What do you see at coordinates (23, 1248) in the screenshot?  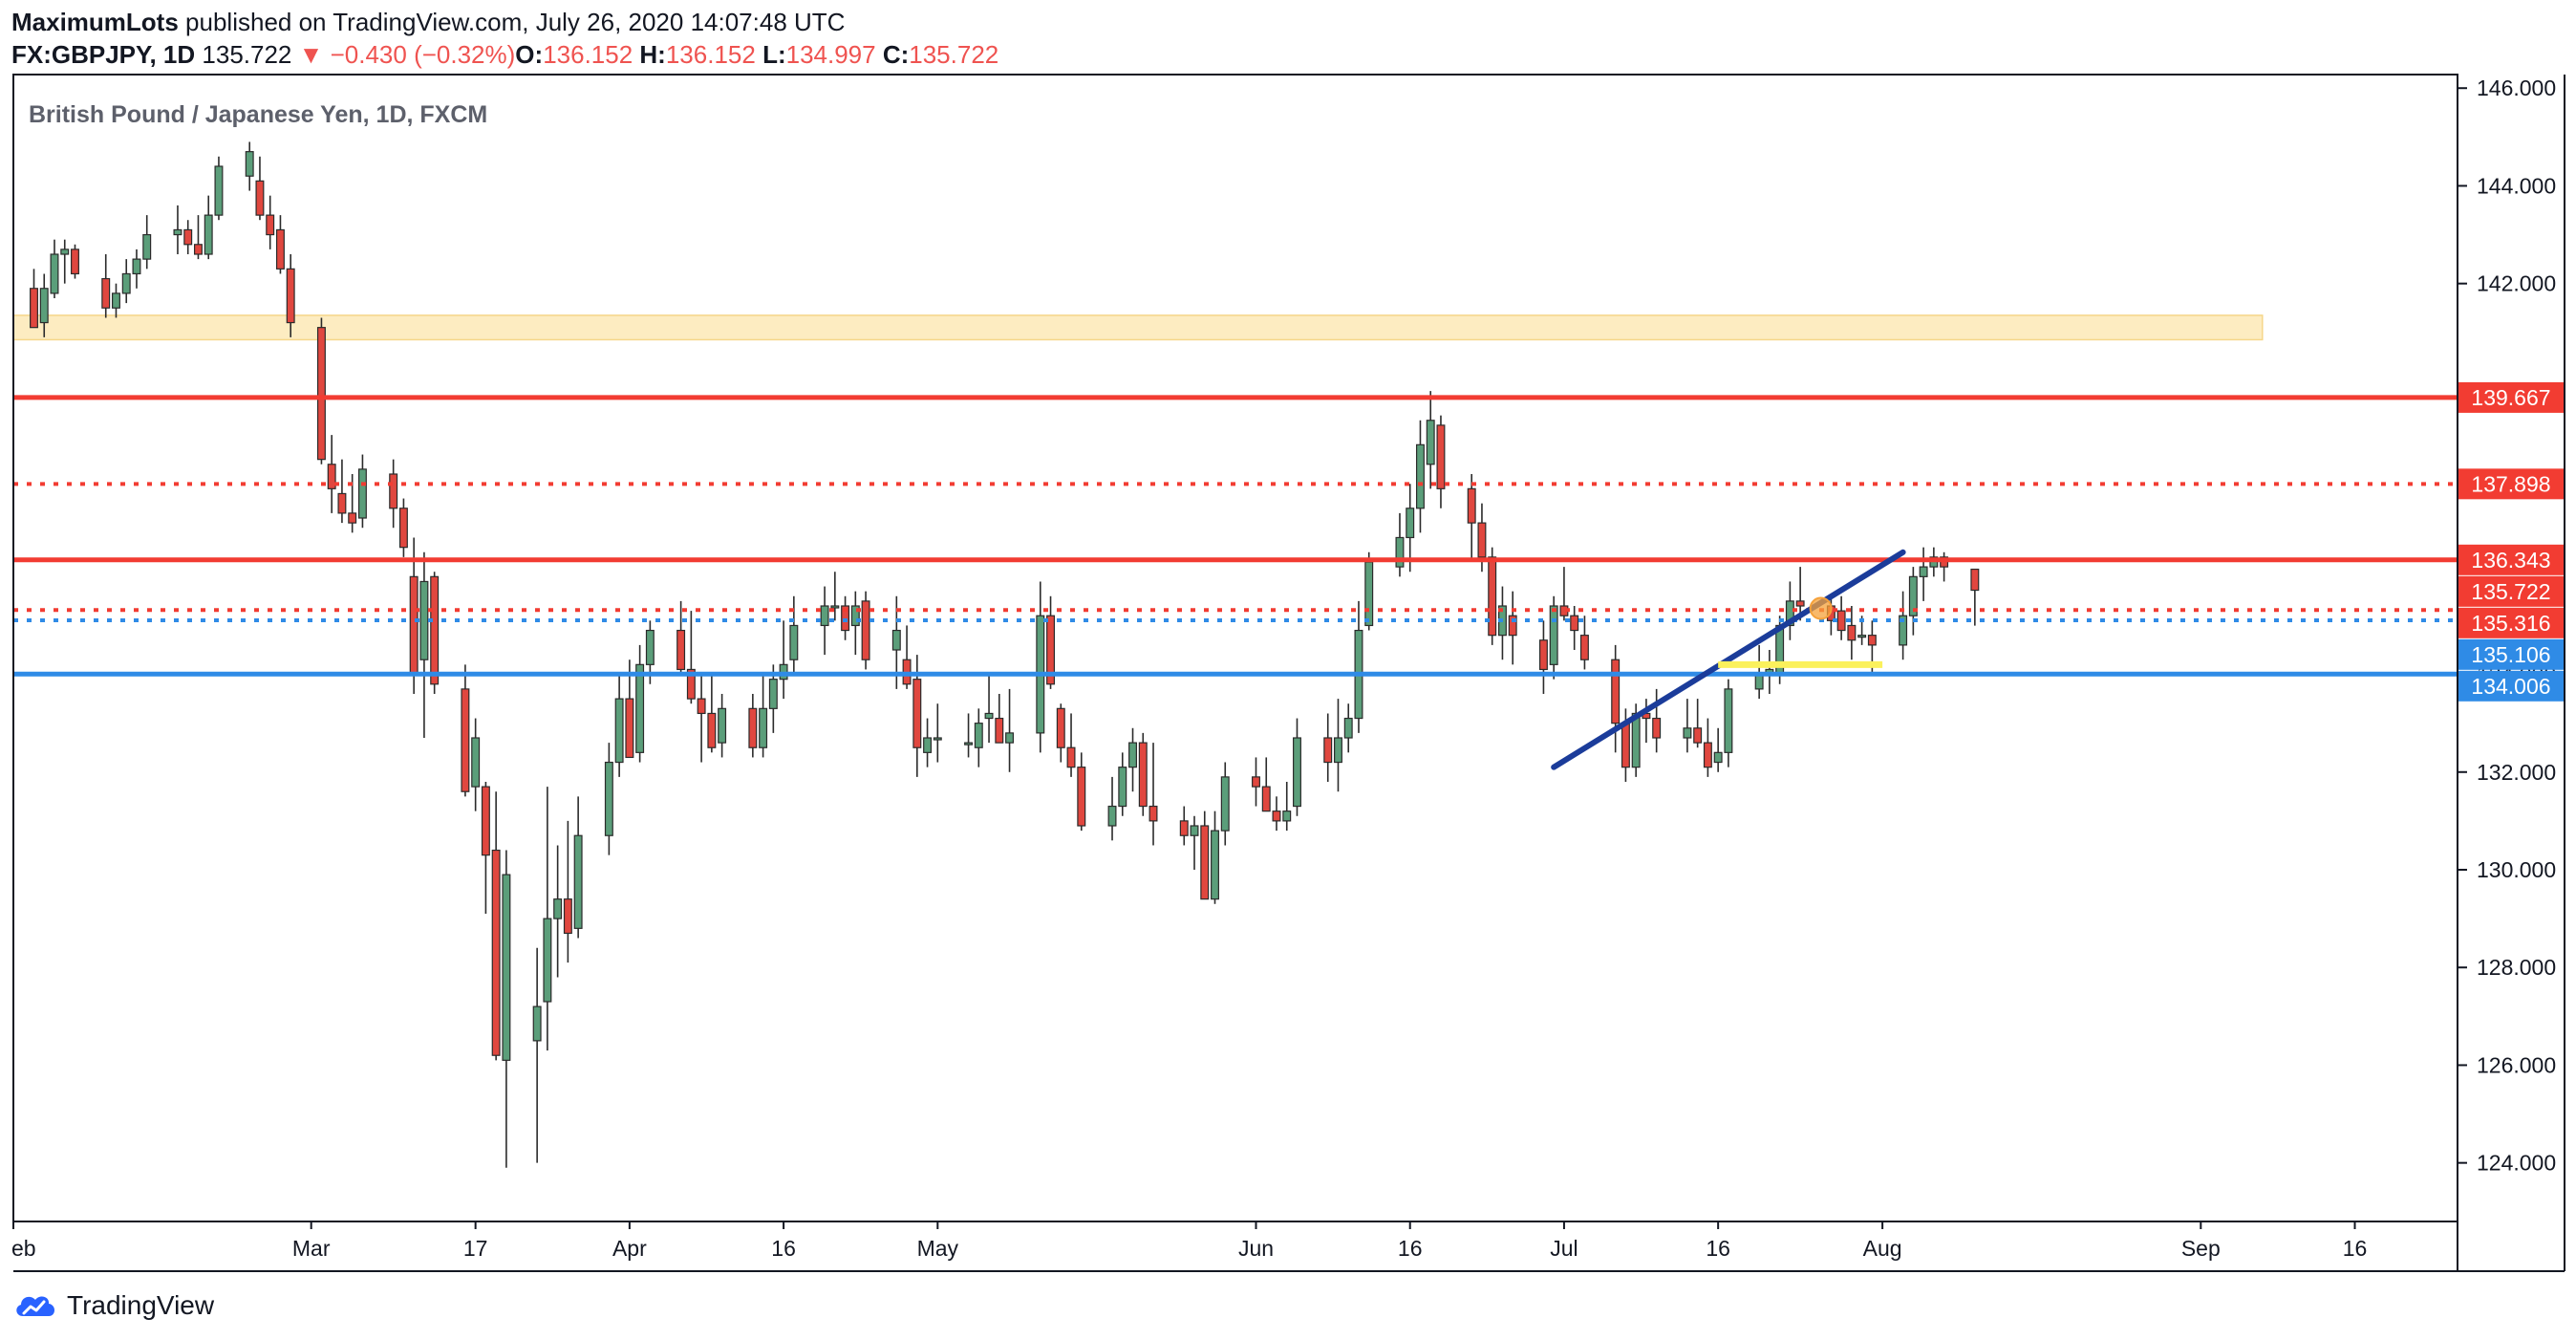 I see `time-tick-label: eb` at bounding box center [23, 1248].